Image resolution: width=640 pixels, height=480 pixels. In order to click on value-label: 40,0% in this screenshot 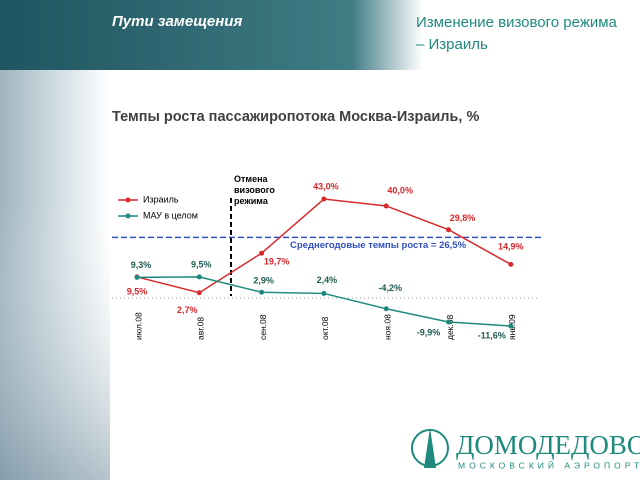, I will do `click(400, 190)`.